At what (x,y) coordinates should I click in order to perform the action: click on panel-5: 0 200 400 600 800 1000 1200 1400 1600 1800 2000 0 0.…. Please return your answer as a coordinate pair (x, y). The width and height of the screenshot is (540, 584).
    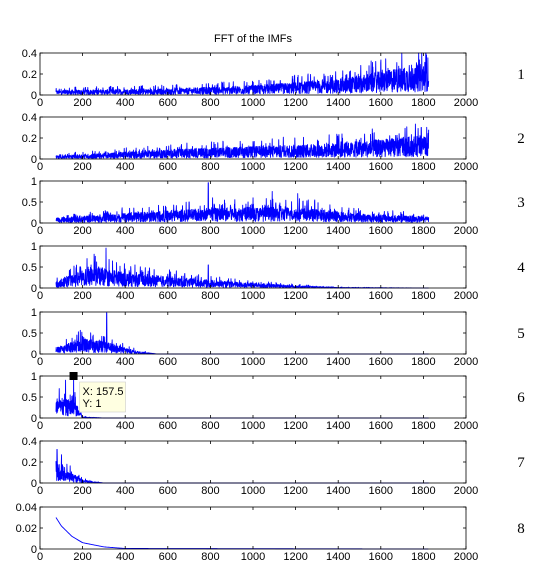
    Looking at the image, I should click on (273, 337).